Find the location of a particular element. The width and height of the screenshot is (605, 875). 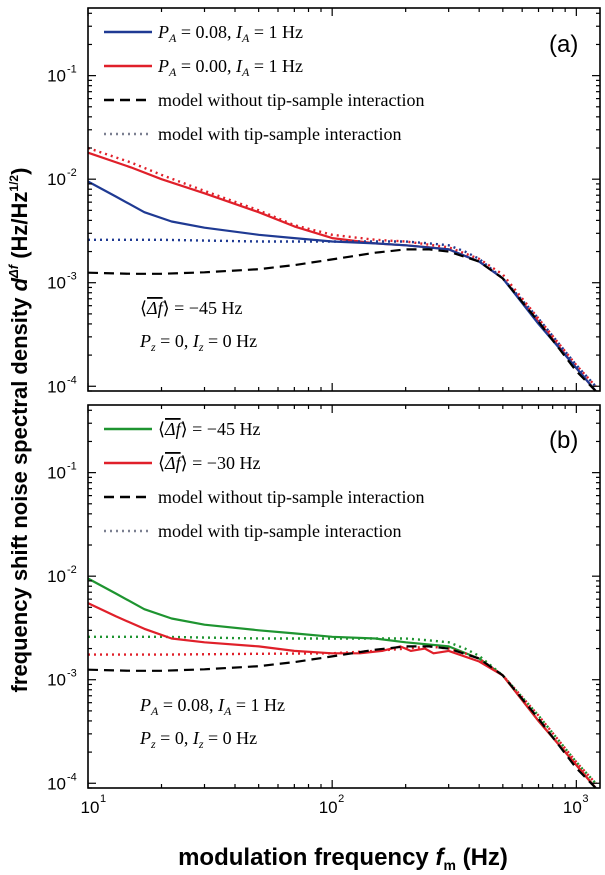

panel-b-ytick-exp-1: -2 is located at coordinates (72, 570).